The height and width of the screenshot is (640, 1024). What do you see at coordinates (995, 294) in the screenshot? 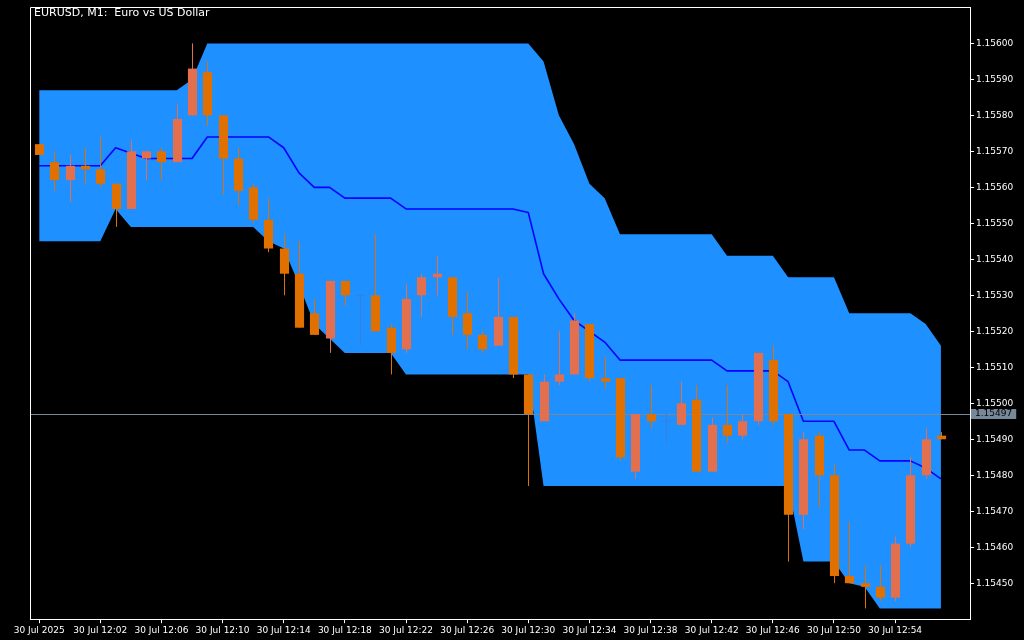
I see `y-tick-label: 1.15530` at bounding box center [995, 294].